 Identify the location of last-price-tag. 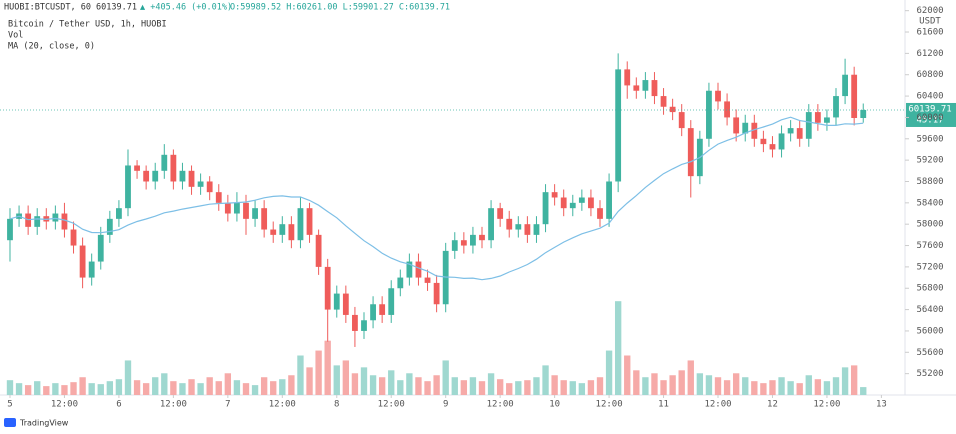
(931, 114).